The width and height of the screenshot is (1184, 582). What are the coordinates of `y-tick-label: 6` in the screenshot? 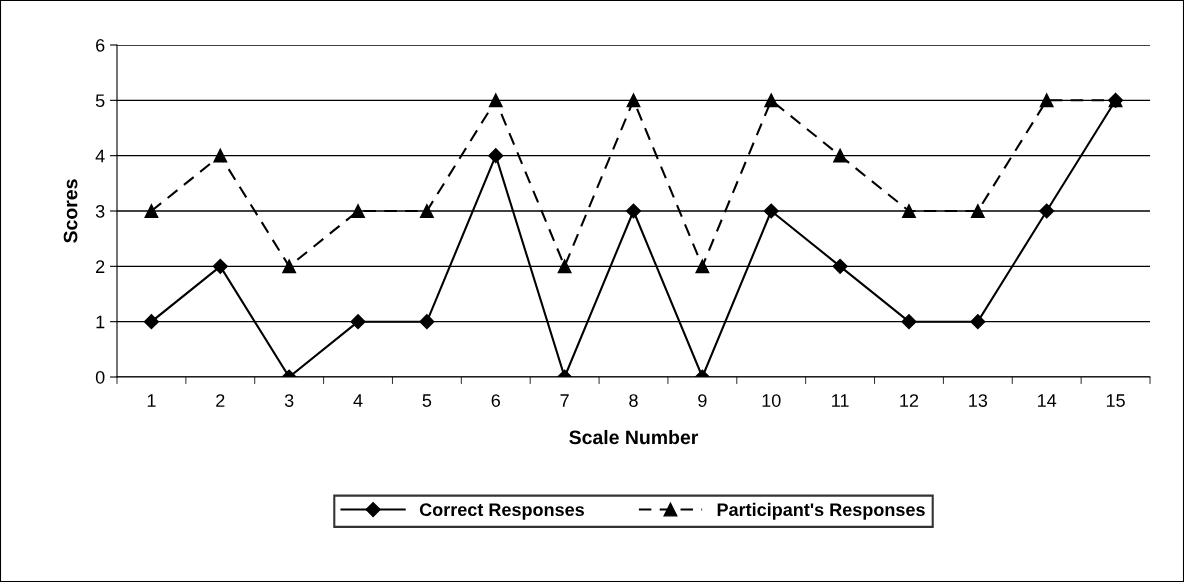 It's located at (100, 45).